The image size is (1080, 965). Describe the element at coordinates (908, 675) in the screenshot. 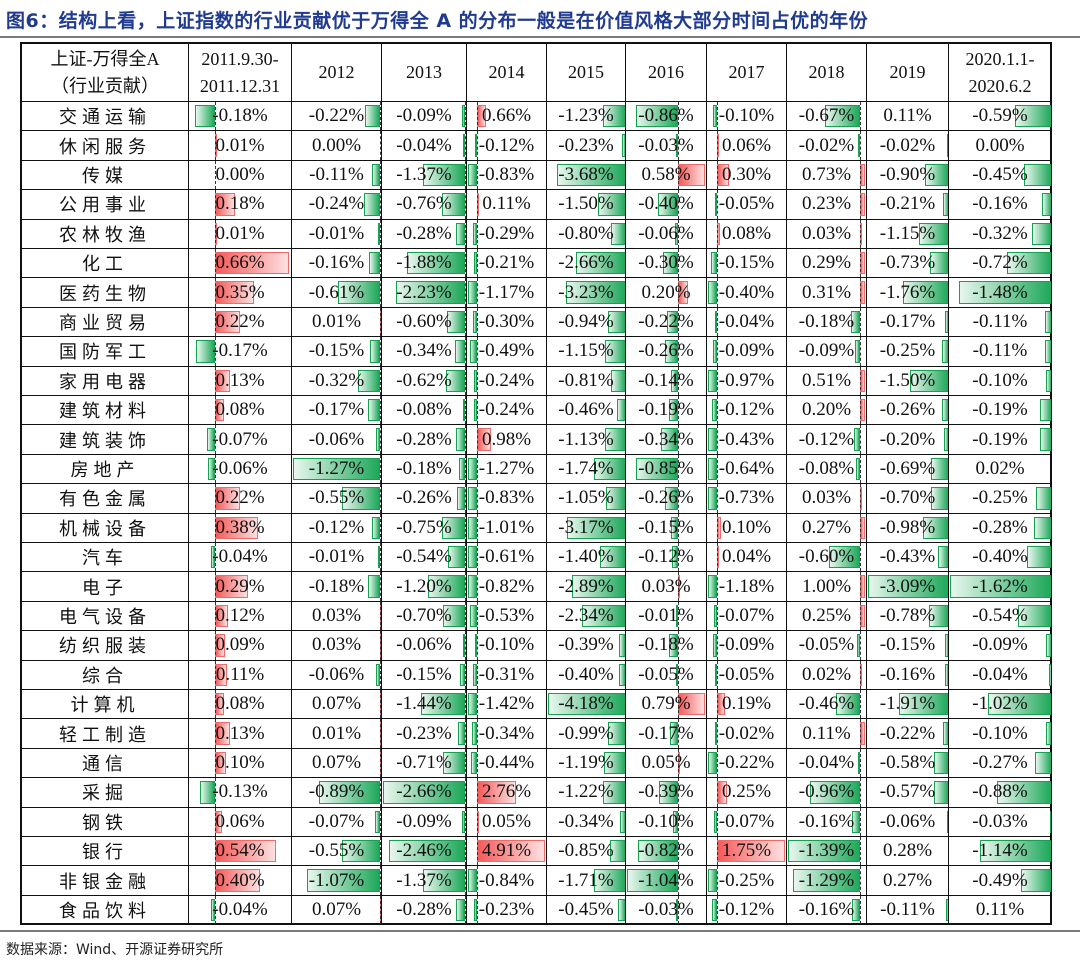

I see `value-cell: -0.16%` at that location.